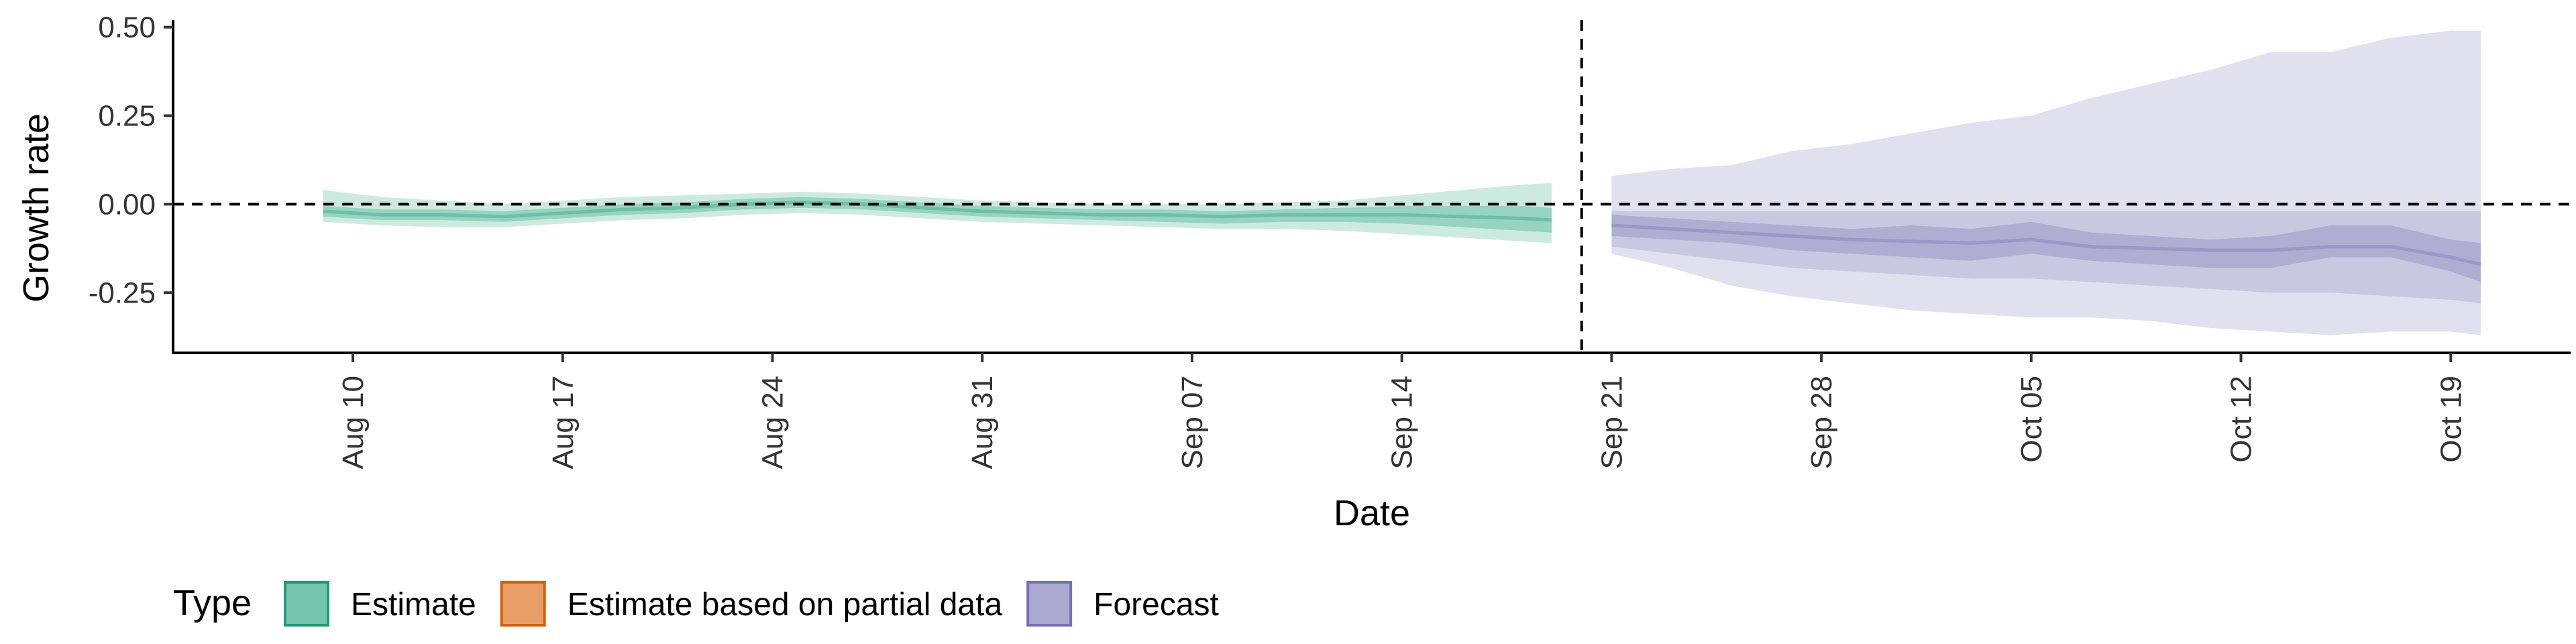  I want to click on forecast-inner-band, so click(2046, 248).